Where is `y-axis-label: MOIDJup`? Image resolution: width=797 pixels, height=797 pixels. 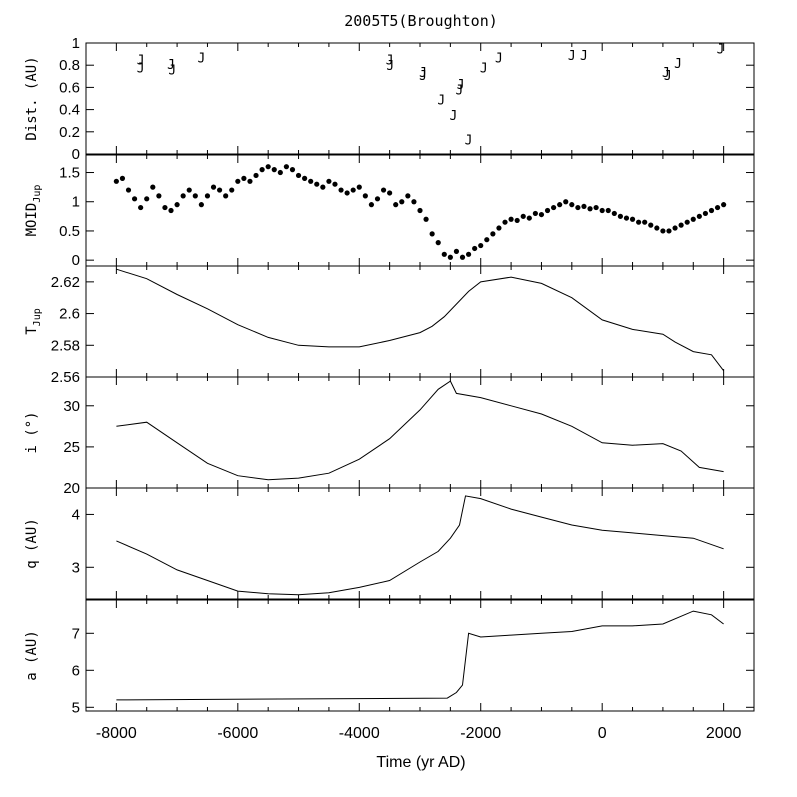
y-axis-label: MOIDJup is located at coordinates (33, 211).